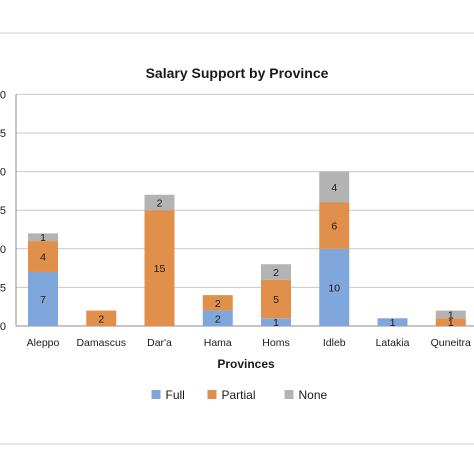 The image size is (474, 474). What do you see at coordinates (313, 395) in the screenshot?
I see `legend-label: None` at bounding box center [313, 395].